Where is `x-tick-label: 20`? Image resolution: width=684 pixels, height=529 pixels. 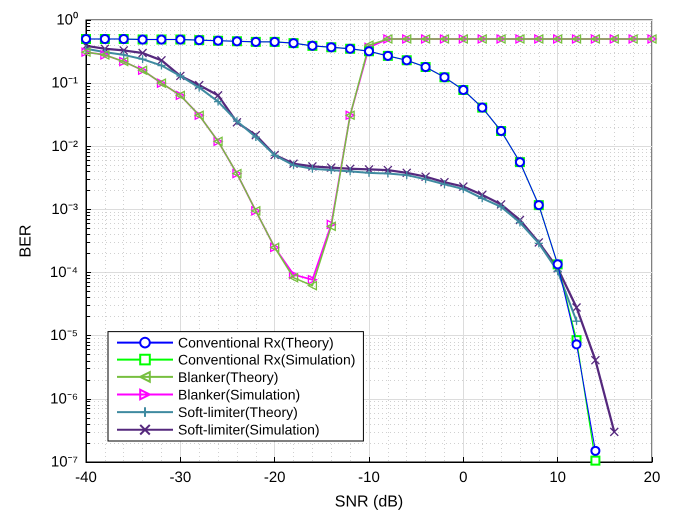
x-tick-label: 20 is located at coordinates (652, 477).